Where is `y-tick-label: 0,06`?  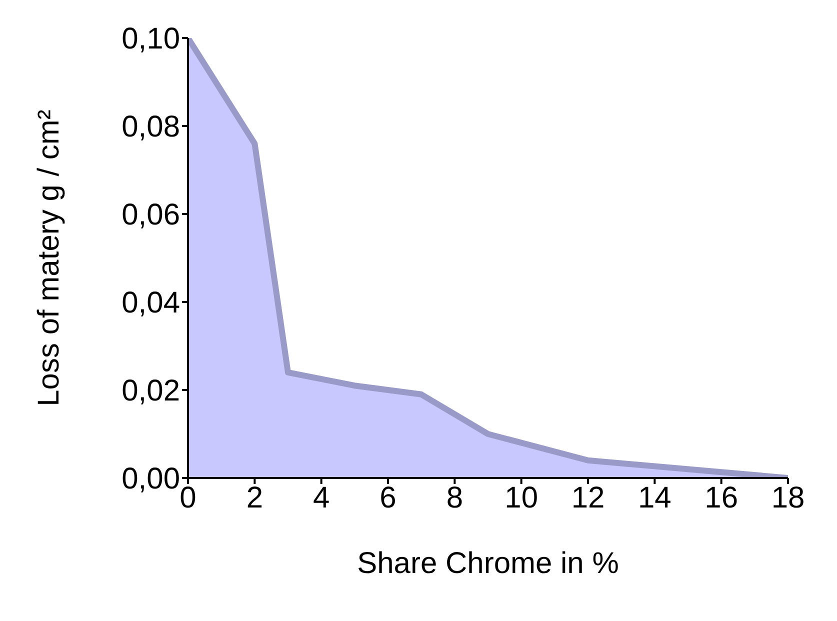 y-tick-label: 0,06 is located at coordinates (151, 215).